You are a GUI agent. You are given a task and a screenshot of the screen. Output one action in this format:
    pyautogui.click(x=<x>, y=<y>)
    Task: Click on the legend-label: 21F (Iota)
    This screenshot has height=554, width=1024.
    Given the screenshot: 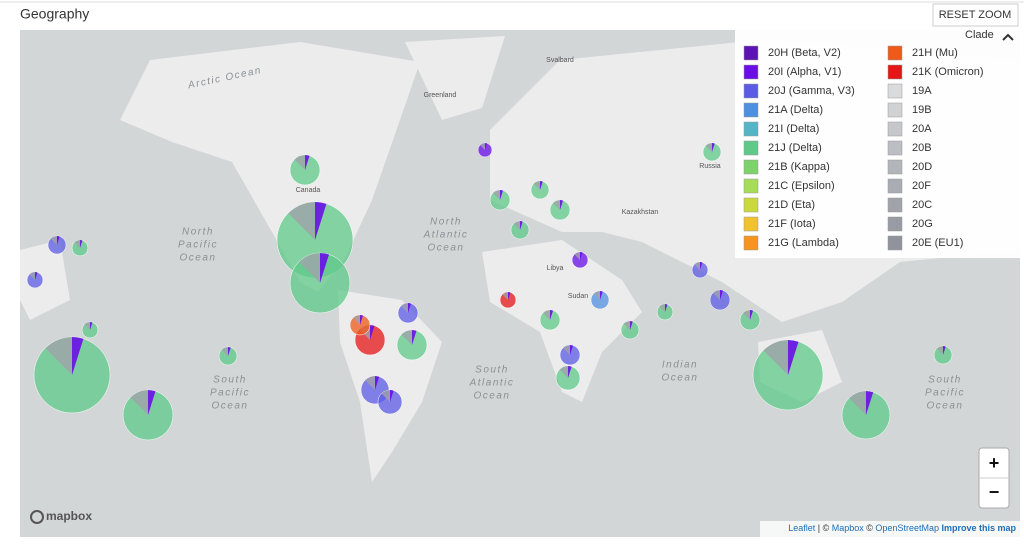 What is the action you would take?
    pyautogui.click(x=792, y=224)
    